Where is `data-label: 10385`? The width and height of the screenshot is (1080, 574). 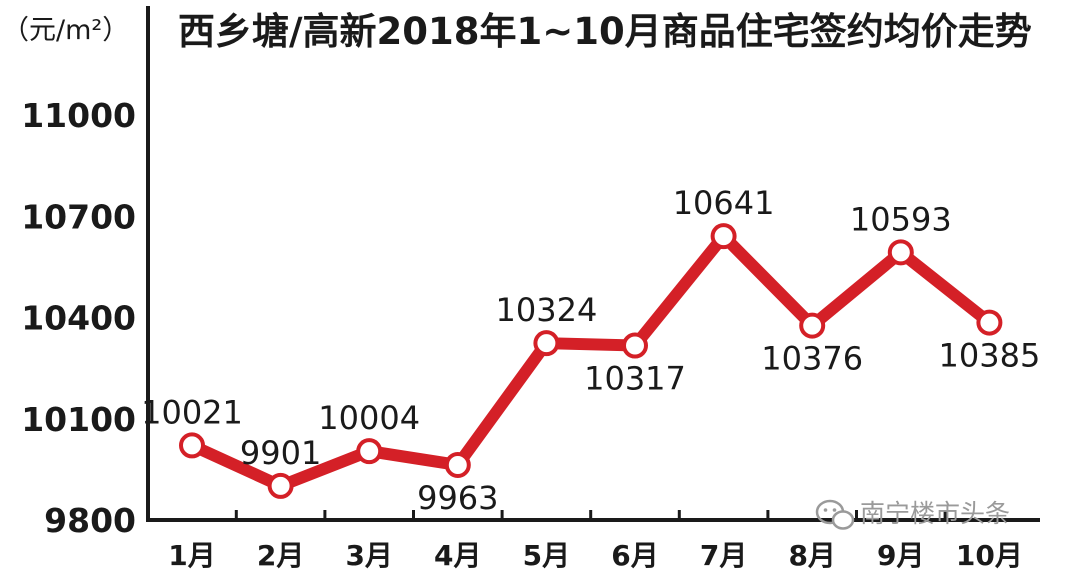 data-label: 10385 is located at coordinates (990, 356).